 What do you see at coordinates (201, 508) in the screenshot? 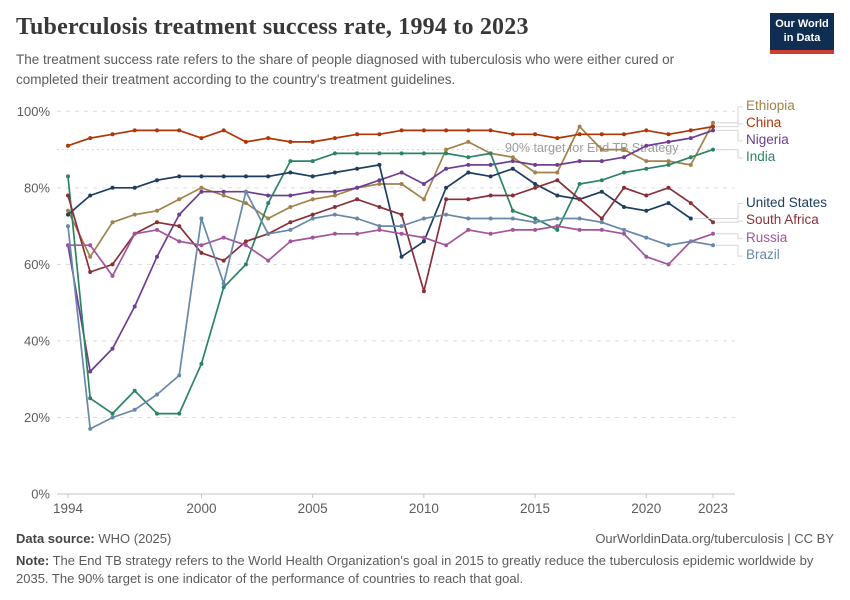
I see `svg-text: 2000` at bounding box center [201, 508].